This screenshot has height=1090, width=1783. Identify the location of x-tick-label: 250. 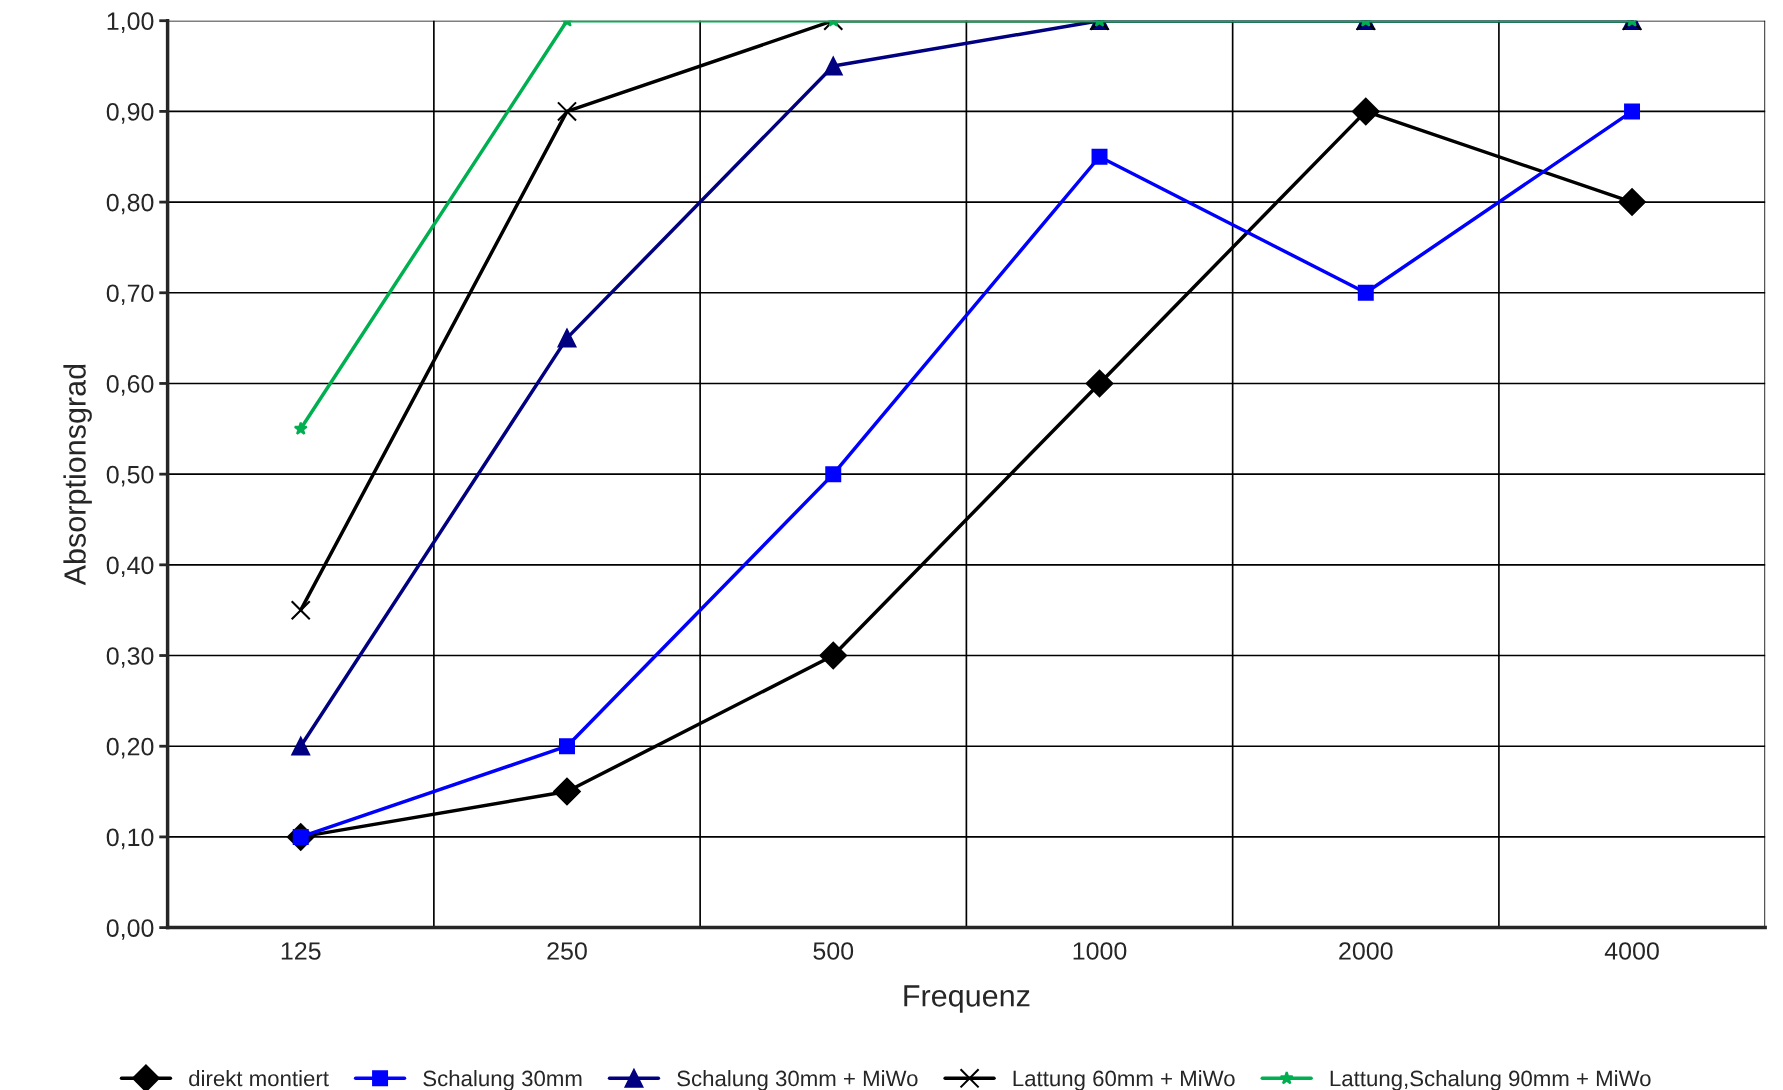
(567, 951).